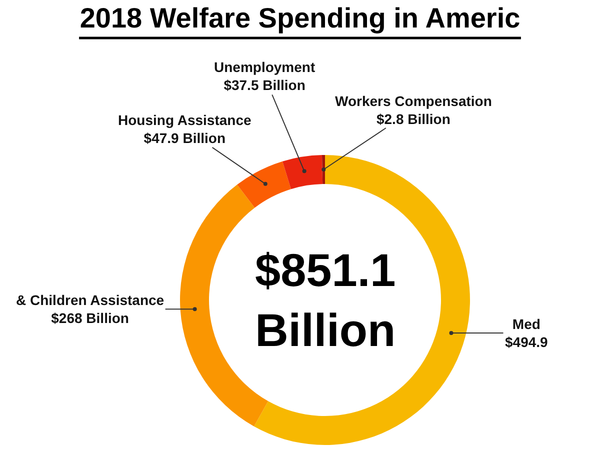  I want to click on chart-title: 2018 Welfare Spending in Americ, so click(300, 18).